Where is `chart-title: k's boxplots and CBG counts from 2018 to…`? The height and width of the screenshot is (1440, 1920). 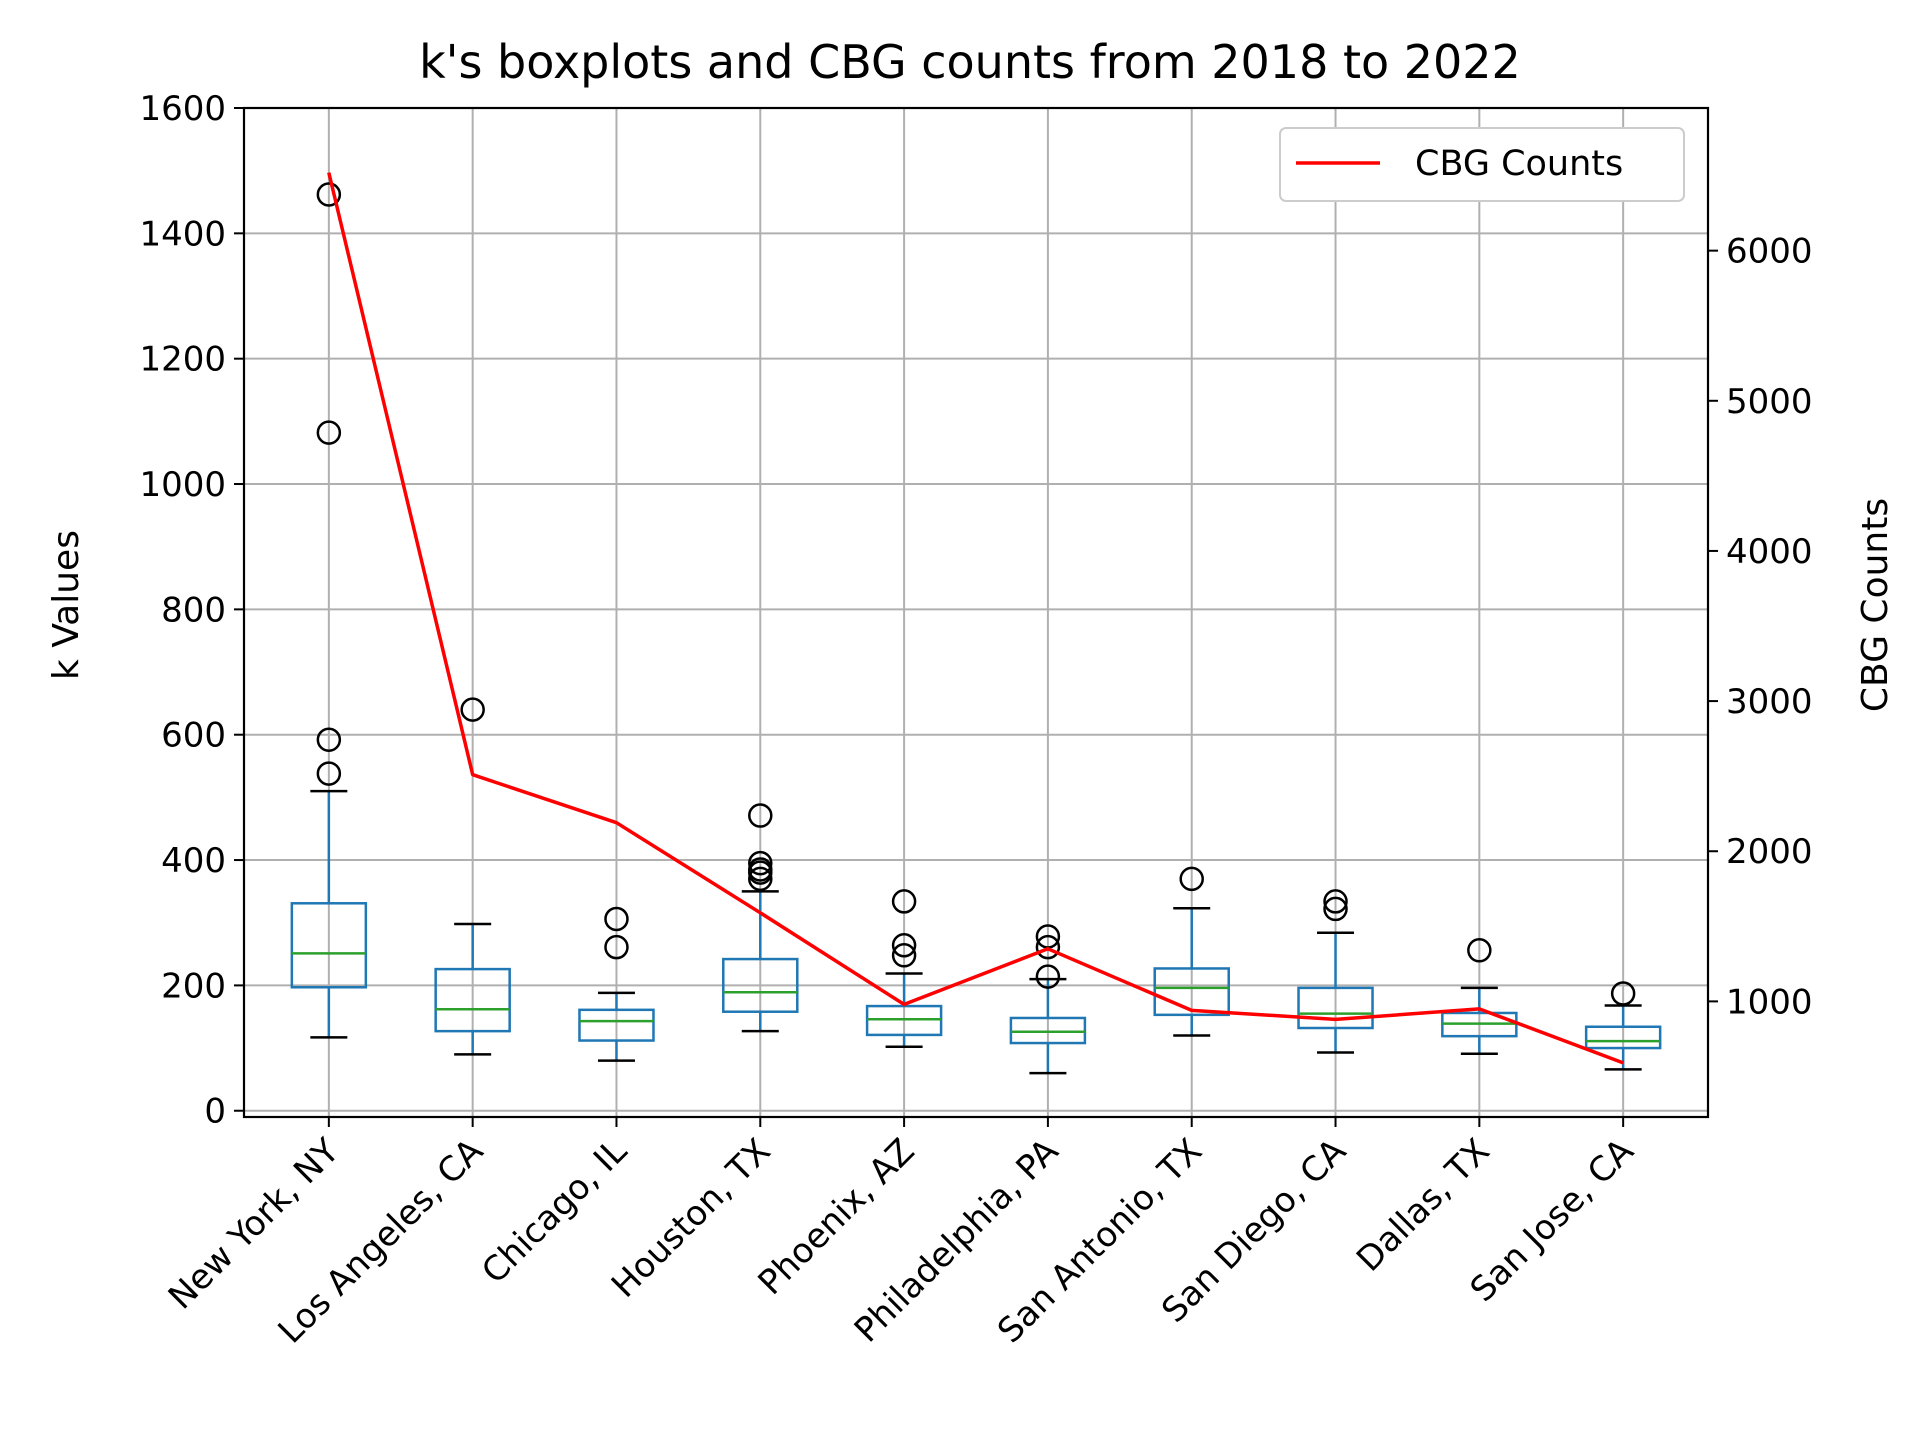 chart-title: k's boxplots and CBG counts from 2018 to… is located at coordinates (970, 62).